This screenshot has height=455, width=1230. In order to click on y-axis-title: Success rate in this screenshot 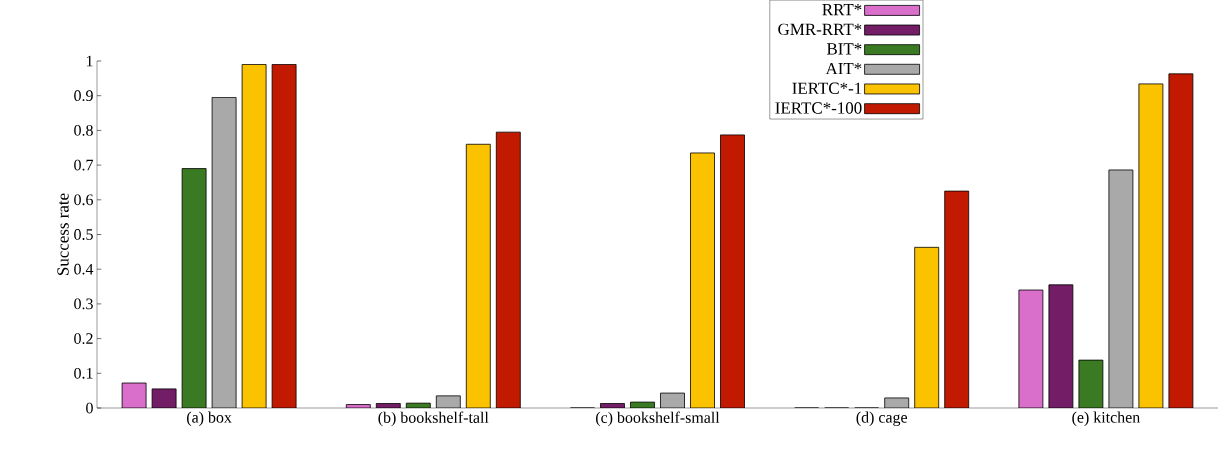, I will do `click(63, 234)`.